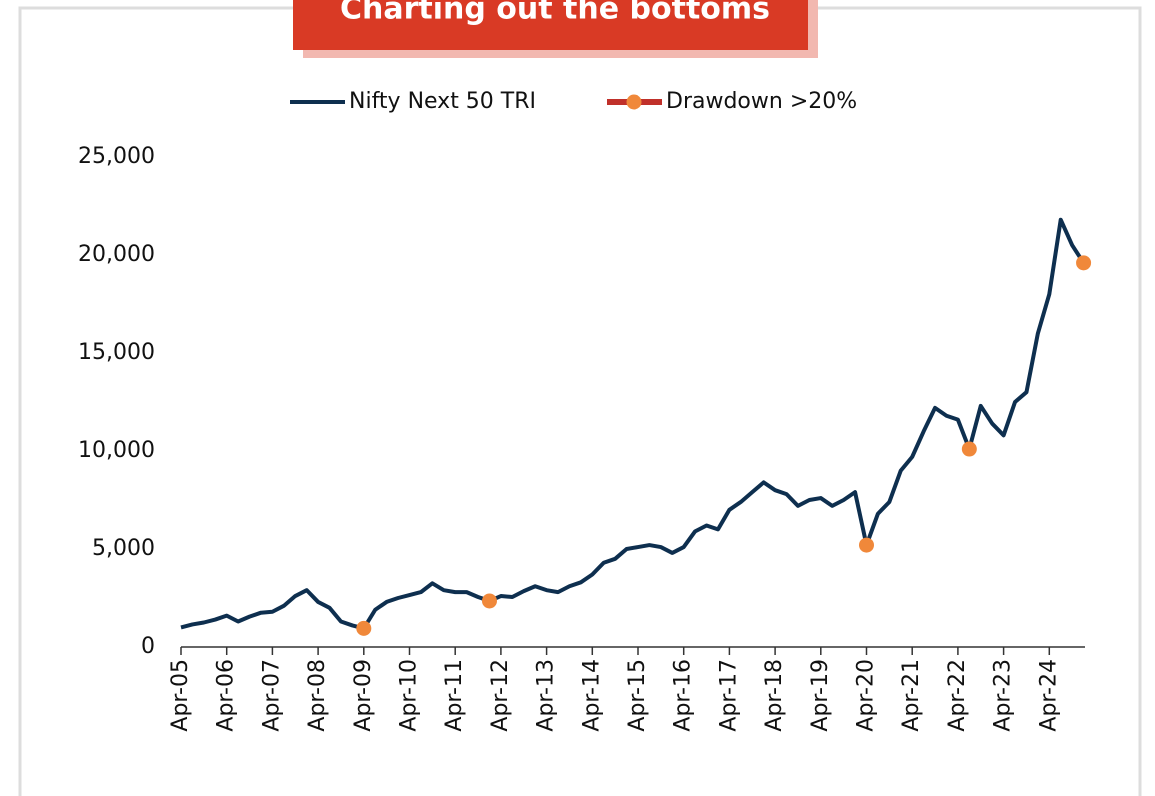 Image resolution: width=1155 pixels, height=796 pixels. Describe the element at coordinates (116, 156) in the screenshot. I see `y-tick-label: 25,000` at that location.